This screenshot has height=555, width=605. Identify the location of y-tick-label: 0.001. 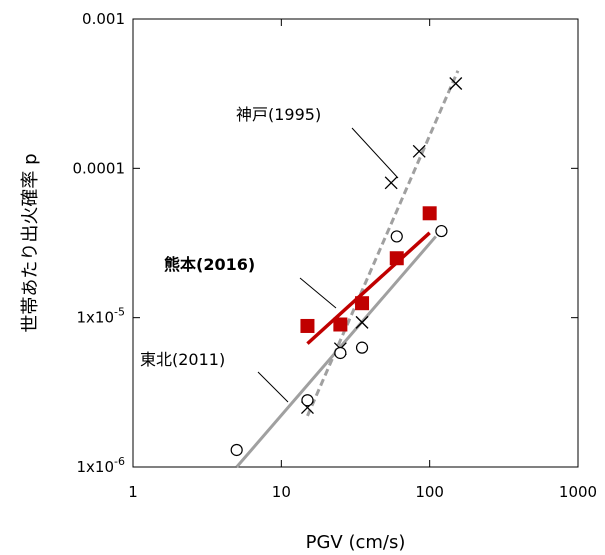
(103, 19).